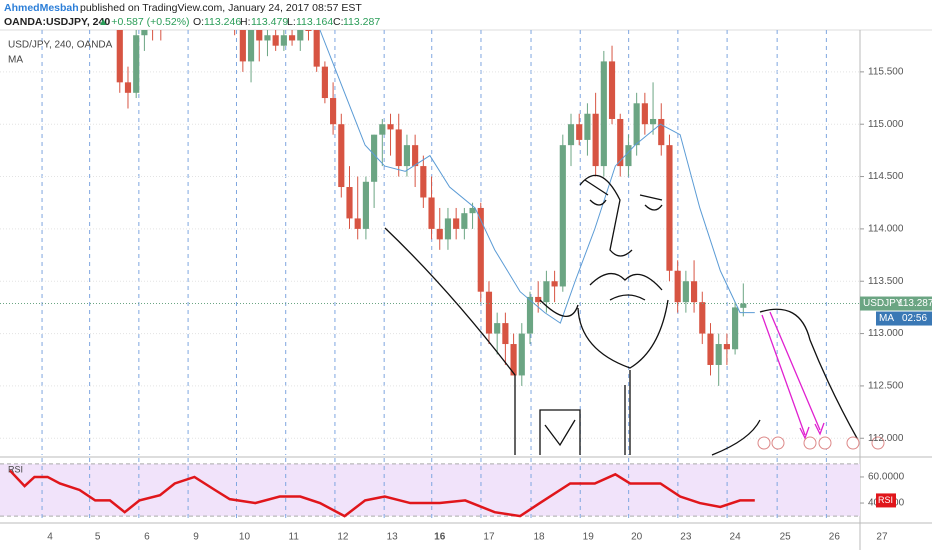 Image resolution: width=932 pixels, height=550 pixels. I want to click on rsi-tag: RSI, so click(885, 500).